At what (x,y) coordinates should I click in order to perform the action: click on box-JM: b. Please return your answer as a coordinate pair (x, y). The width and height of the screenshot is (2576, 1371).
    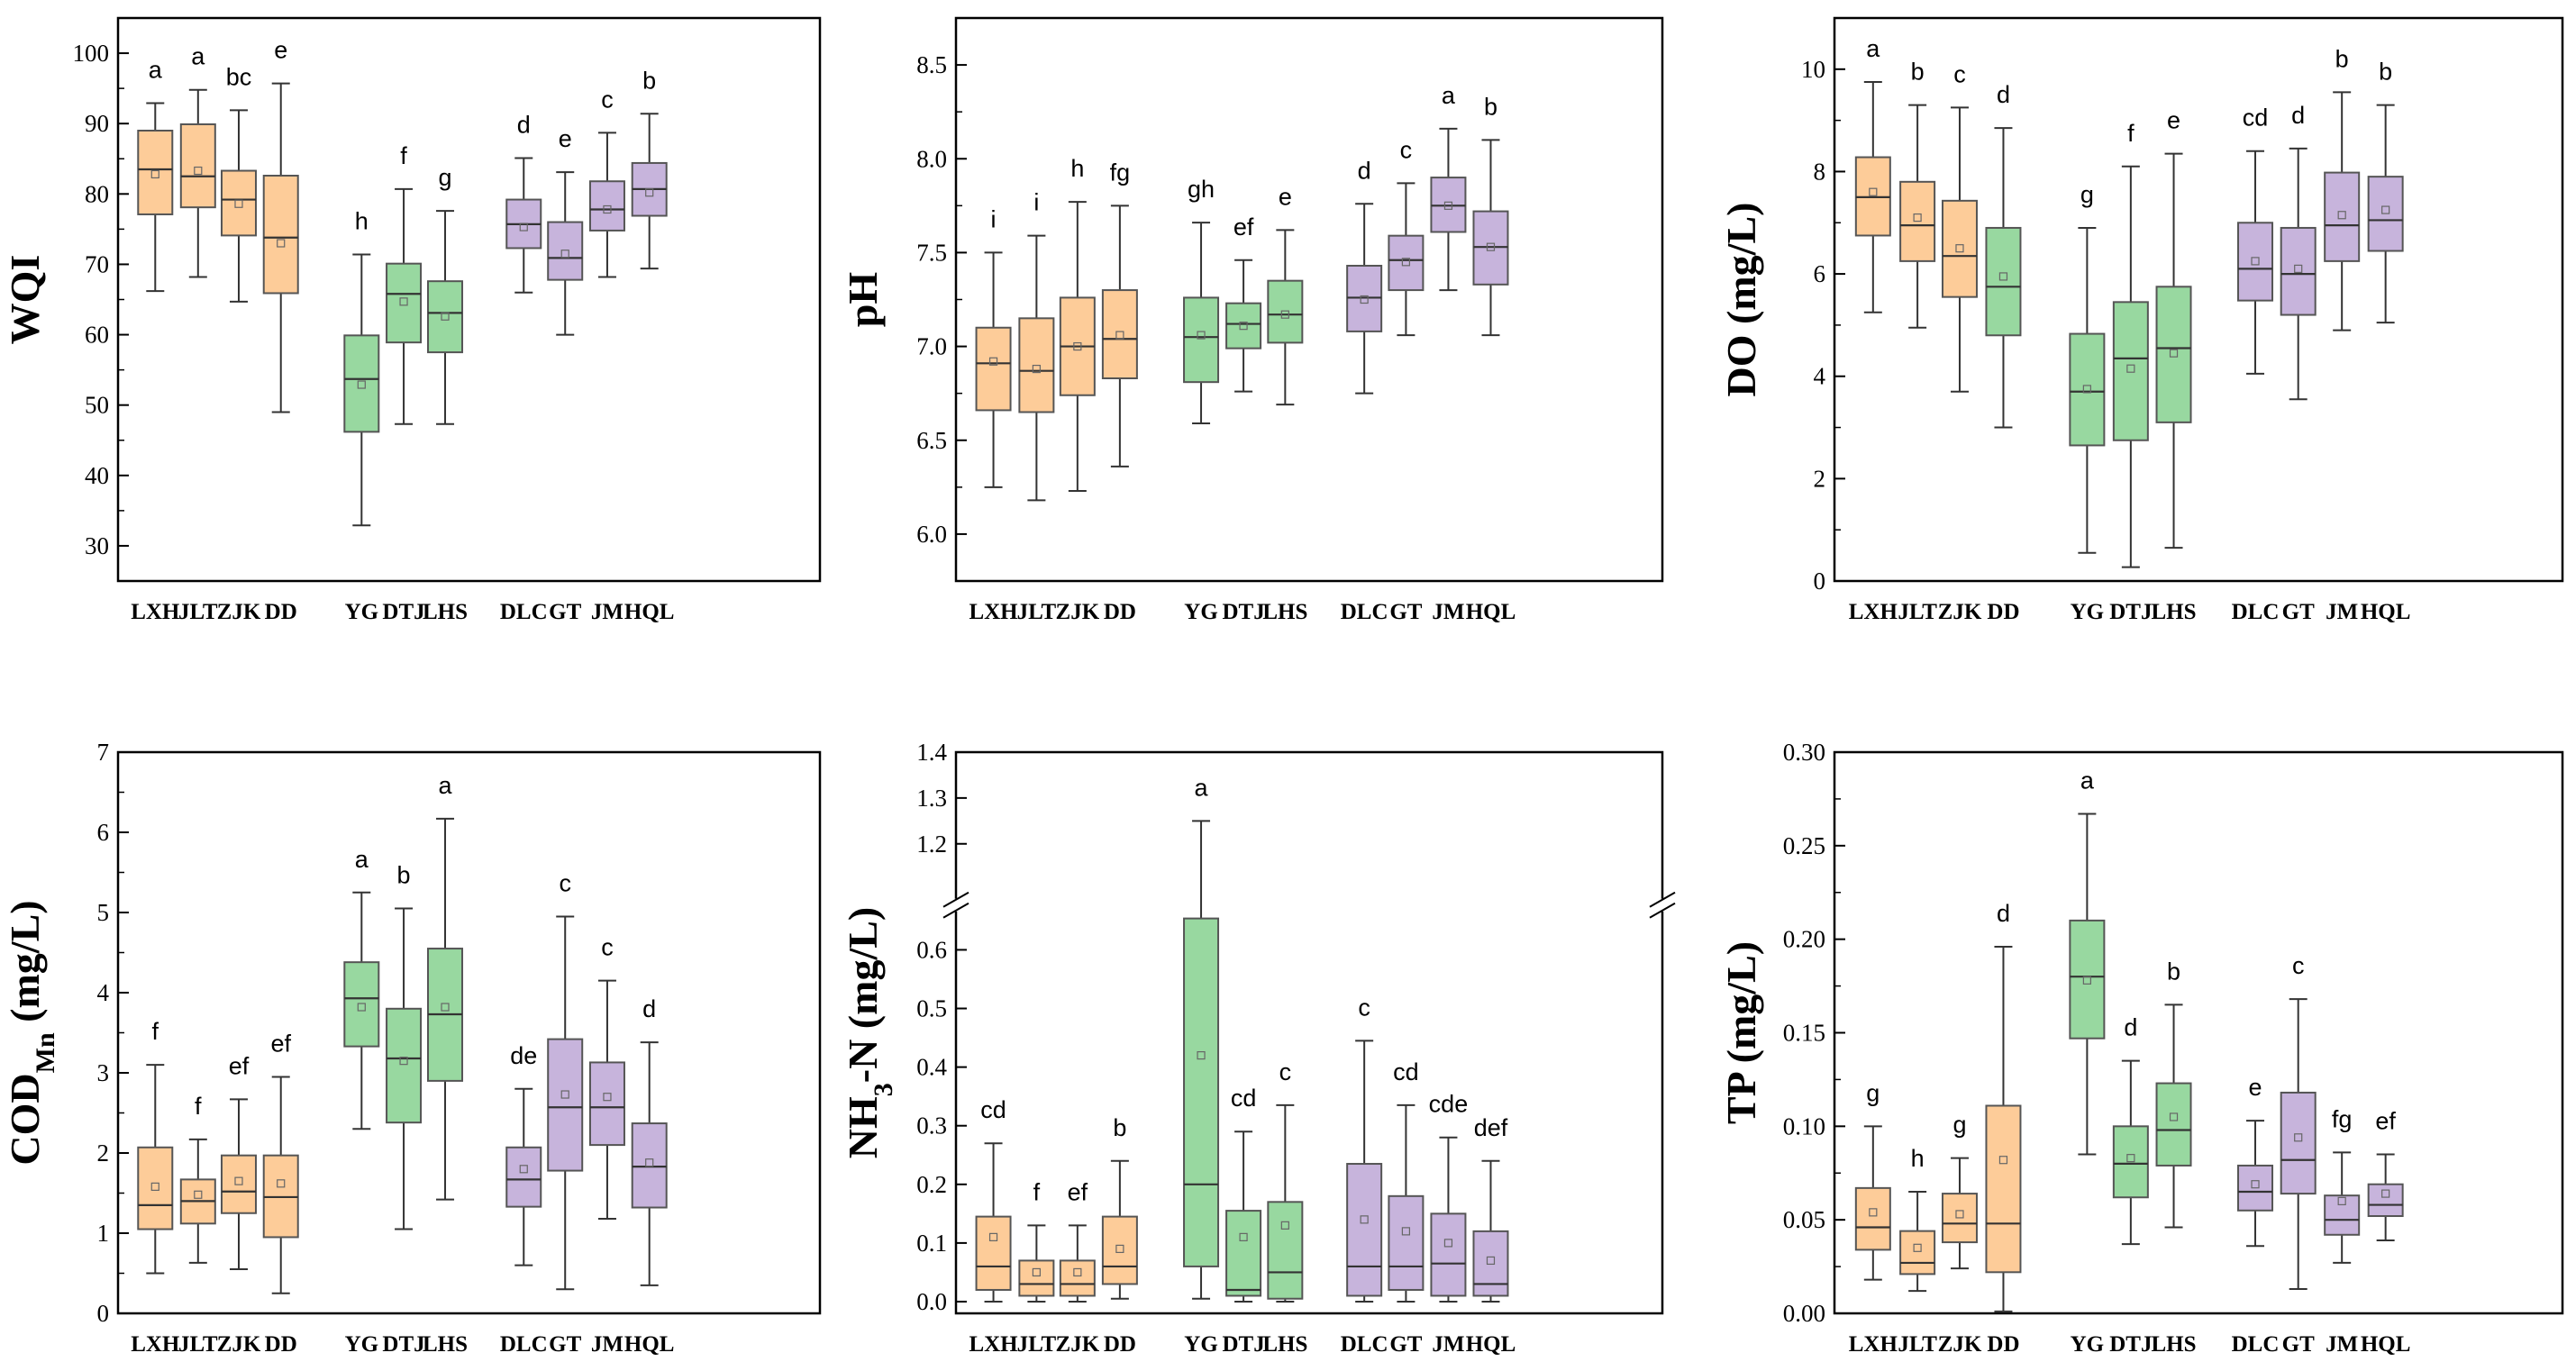
    Looking at the image, I should click on (2342, 188).